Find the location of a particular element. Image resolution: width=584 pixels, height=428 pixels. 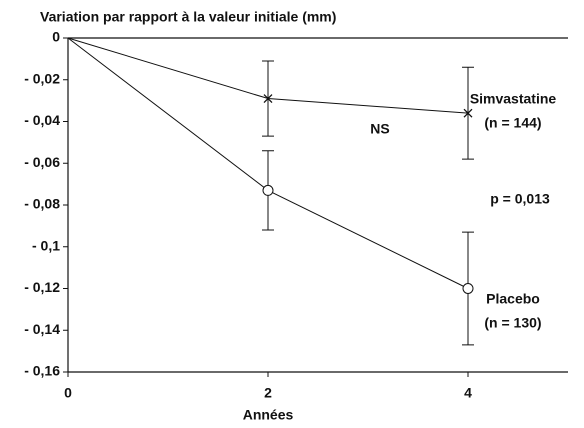

x-tick-label: 2 is located at coordinates (268, 393).